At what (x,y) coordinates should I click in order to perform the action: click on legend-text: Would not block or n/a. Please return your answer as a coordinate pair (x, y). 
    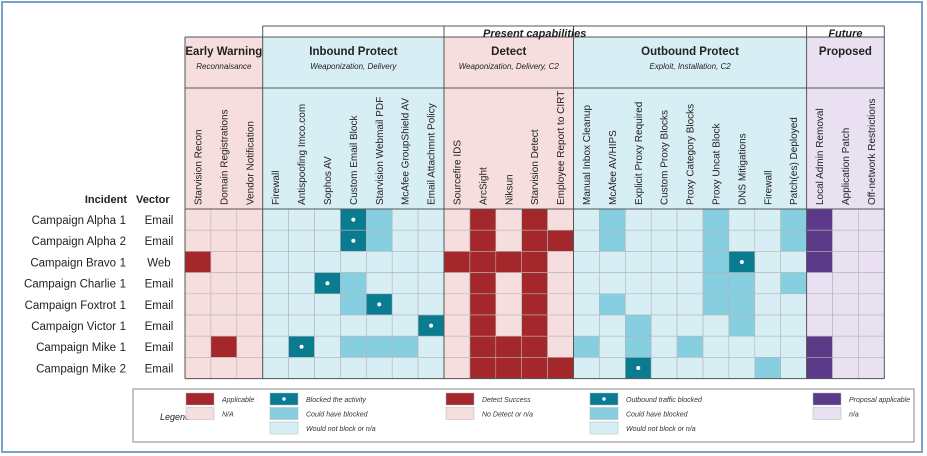
    Looking at the image, I should click on (341, 429).